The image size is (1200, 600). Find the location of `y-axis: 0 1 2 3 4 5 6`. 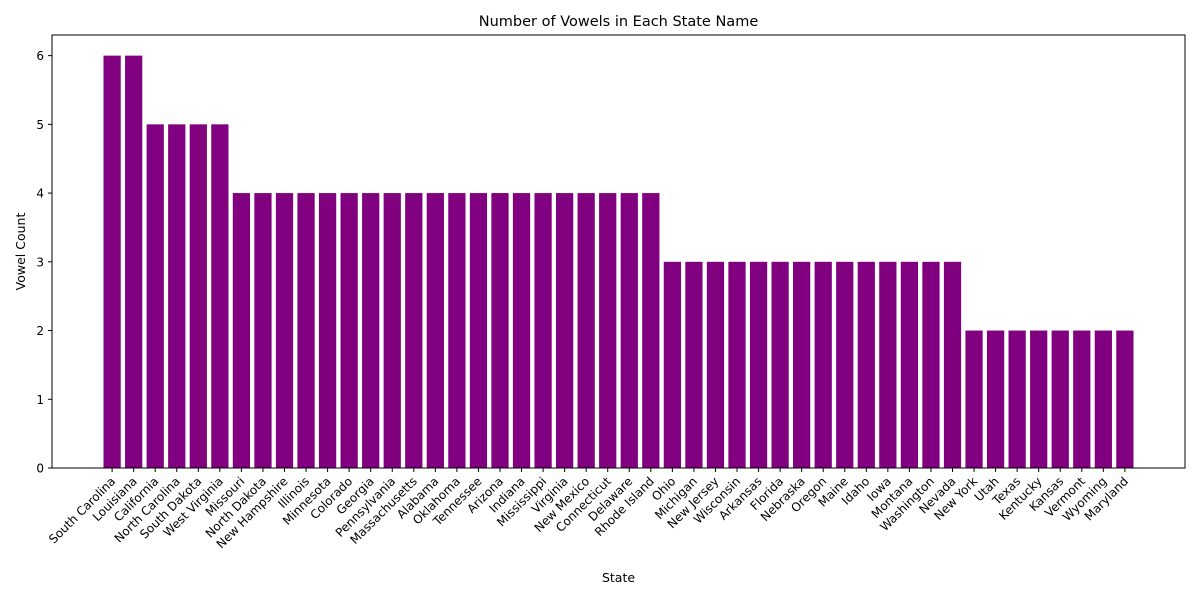

y-axis: 0 1 2 3 4 5 6 is located at coordinates (44, 262).